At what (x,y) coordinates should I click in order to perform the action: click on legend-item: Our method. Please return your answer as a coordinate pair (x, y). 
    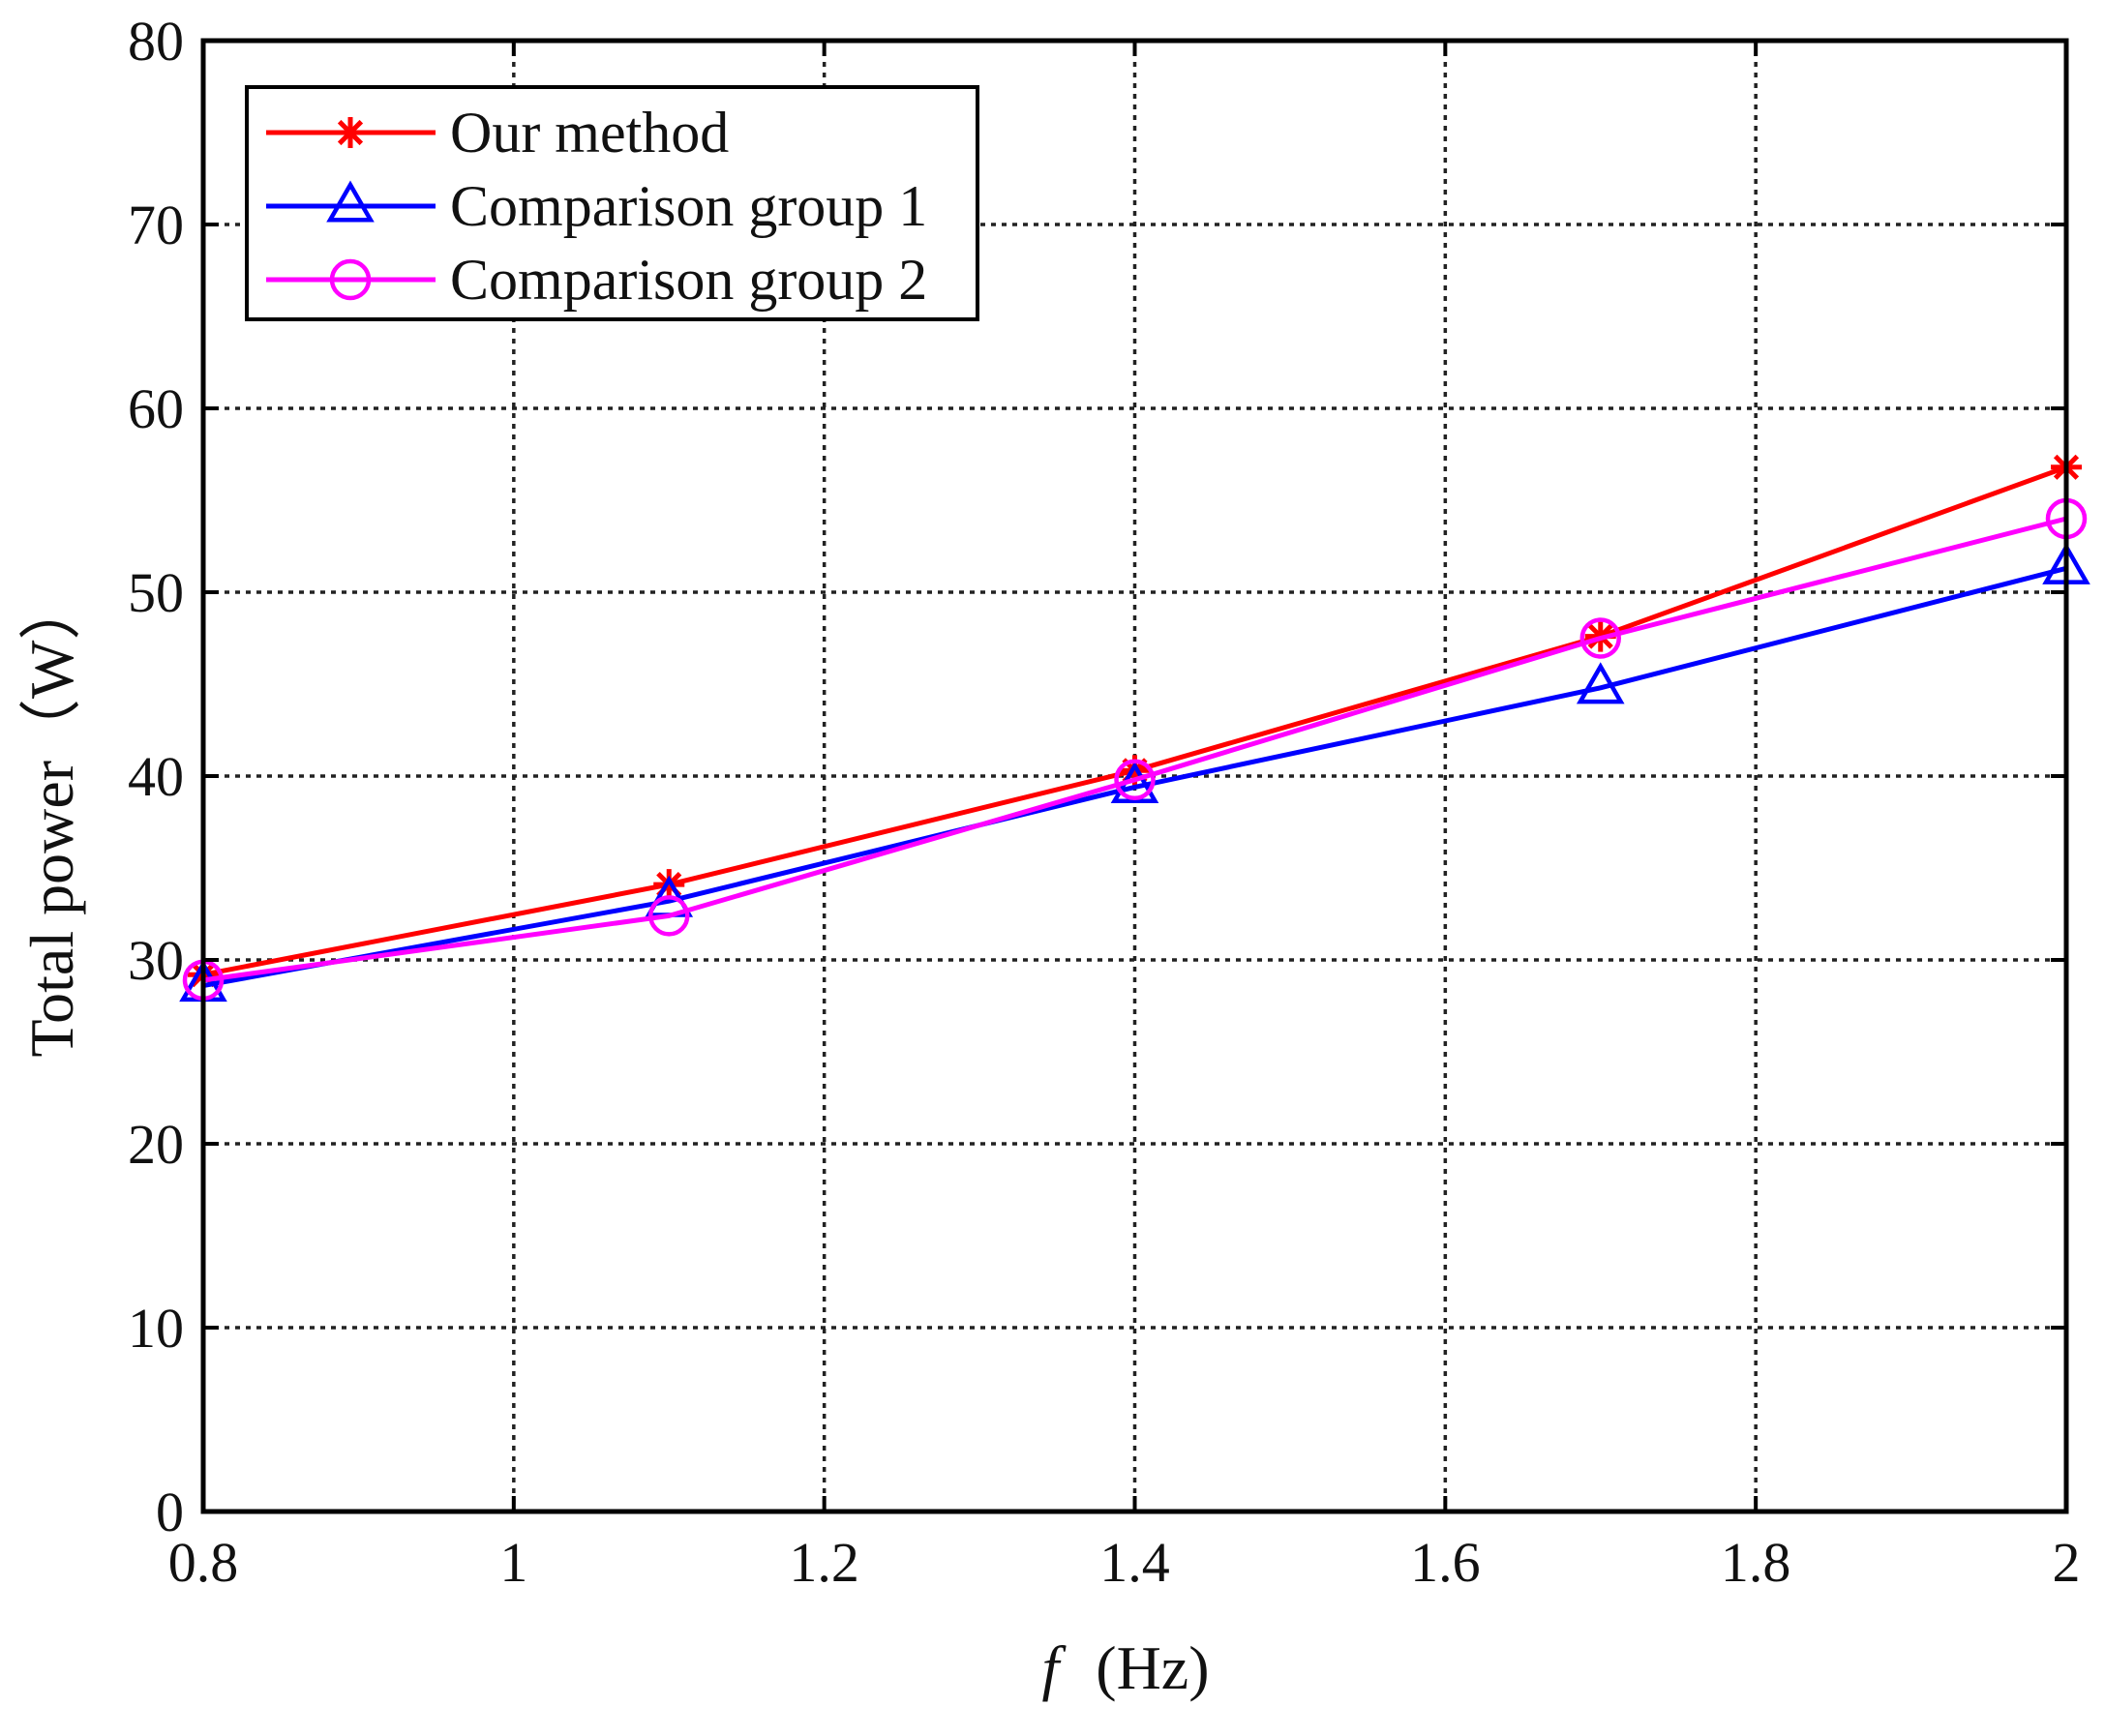
    Looking at the image, I should click on (497, 133).